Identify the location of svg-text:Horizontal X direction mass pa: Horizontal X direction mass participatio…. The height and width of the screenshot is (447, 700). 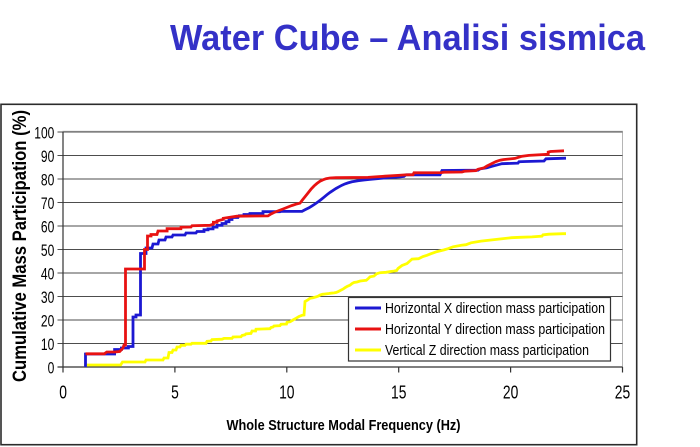
(495, 309).